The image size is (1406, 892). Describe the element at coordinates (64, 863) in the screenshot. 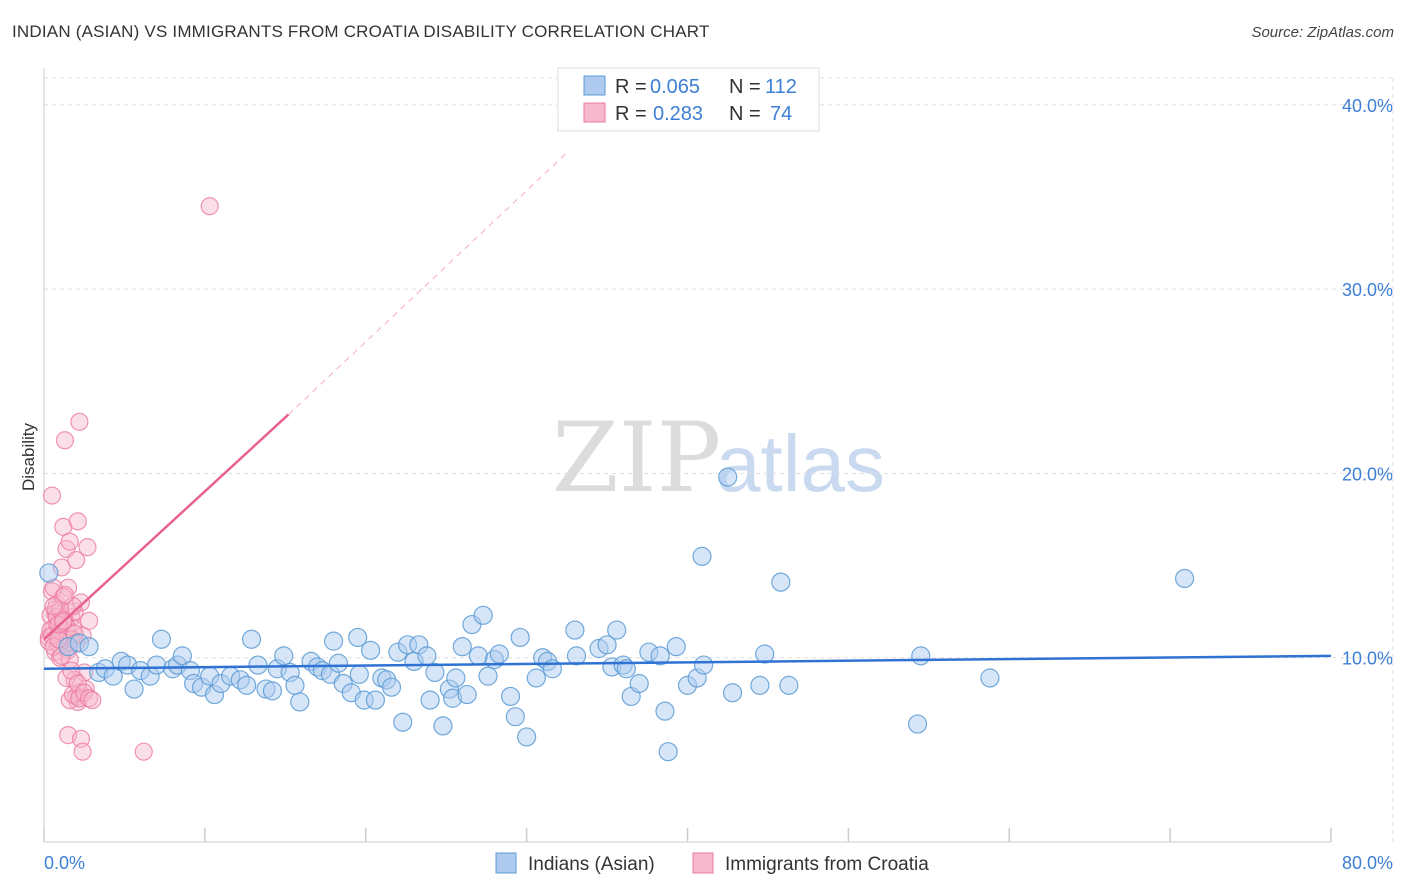

I see `x-tick-label-min: 0.0%` at that location.